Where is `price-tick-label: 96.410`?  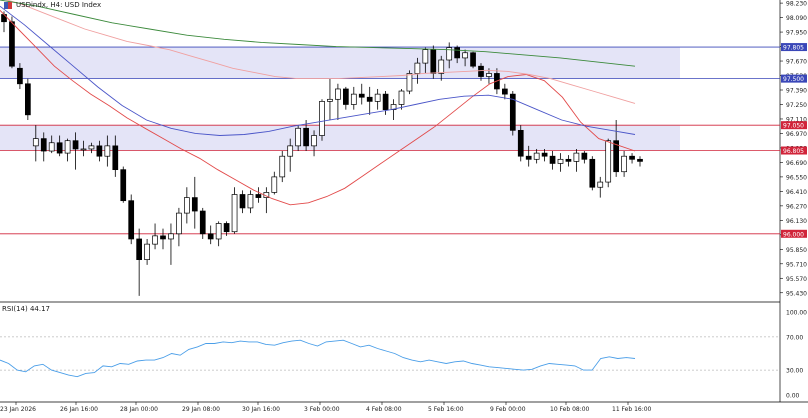
price-tick-label: 96.410 is located at coordinates (796, 192).